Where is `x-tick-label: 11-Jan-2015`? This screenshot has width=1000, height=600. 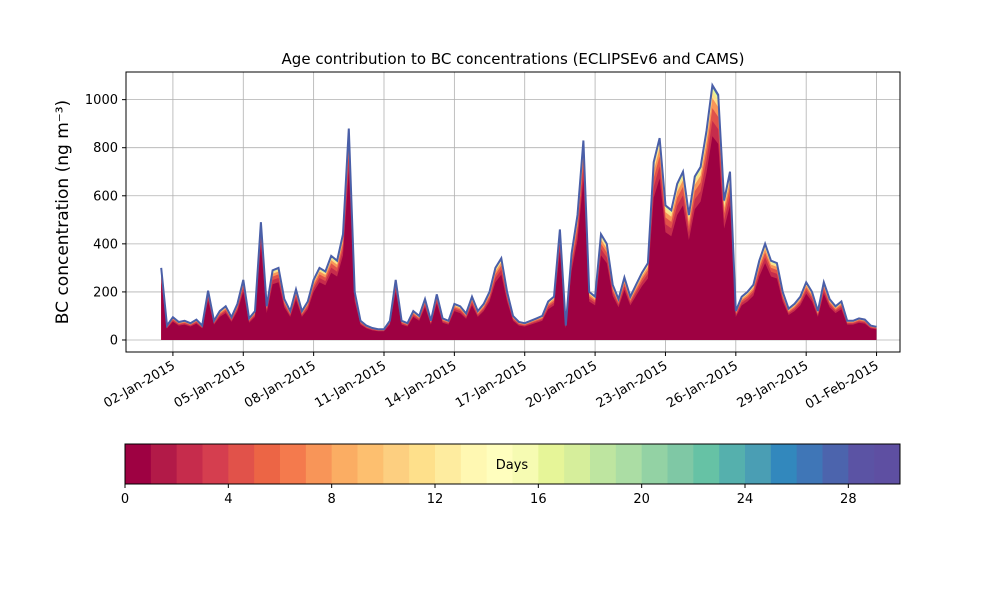
x-tick-label: 11-Jan-2015 is located at coordinates (350, 384).